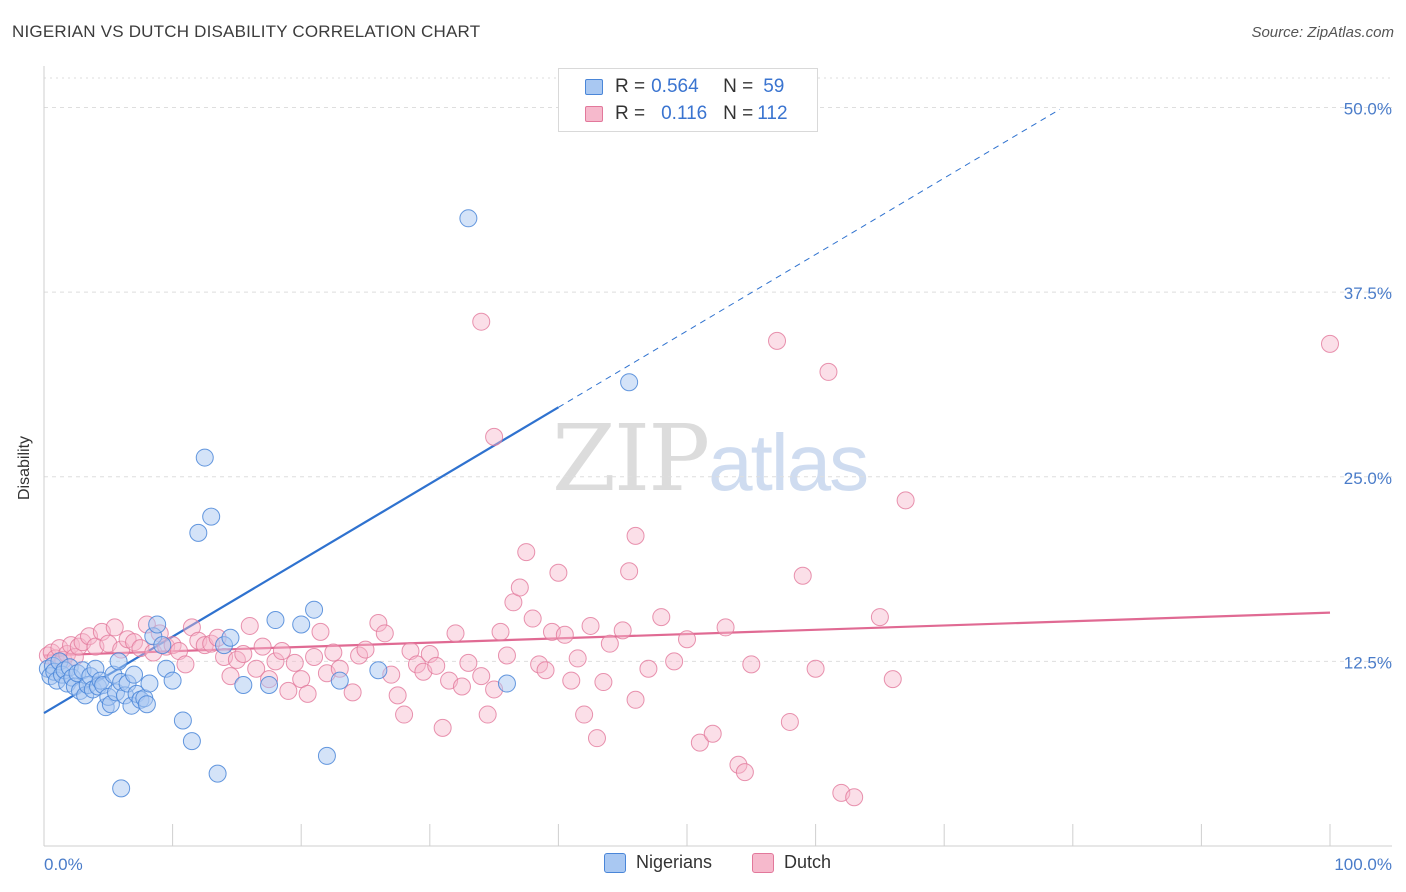  I want to click on legend-item-dutch: Dutch, so click(791, 862).